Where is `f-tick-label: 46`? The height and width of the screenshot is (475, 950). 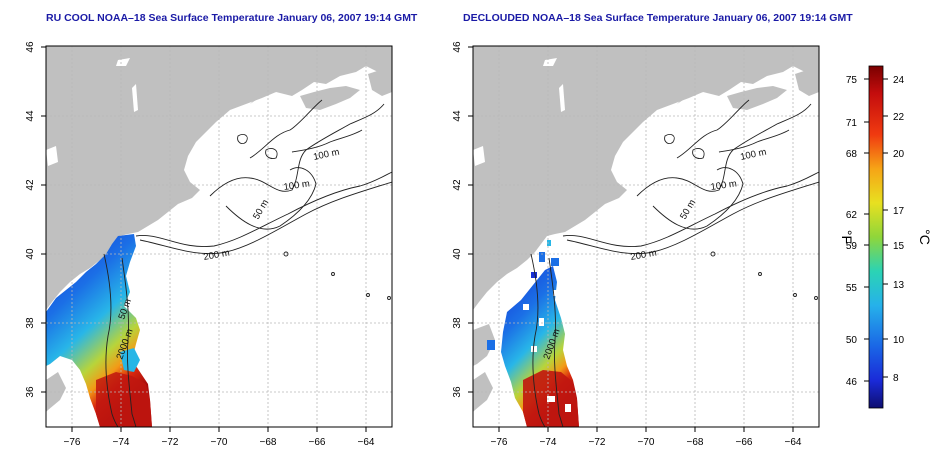 f-tick-label: 46 is located at coordinates (852, 382).